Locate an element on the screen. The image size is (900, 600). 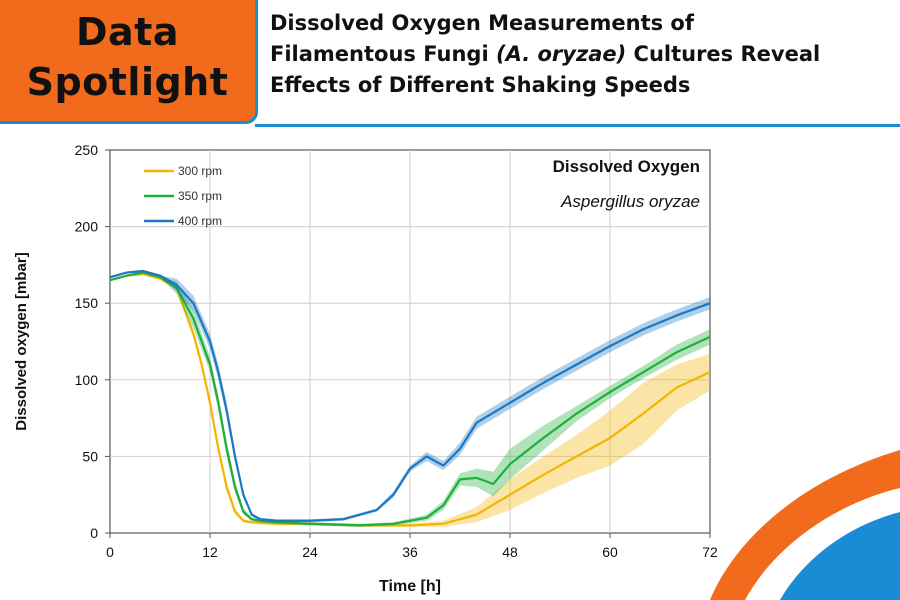
x-tick-label: 60 is located at coordinates (610, 552).